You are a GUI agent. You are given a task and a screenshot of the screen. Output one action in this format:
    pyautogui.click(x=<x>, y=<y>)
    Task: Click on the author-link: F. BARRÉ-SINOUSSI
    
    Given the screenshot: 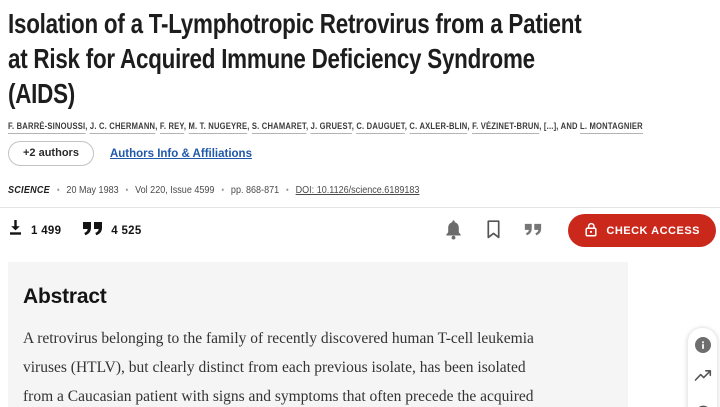 What is the action you would take?
    pyautogui.click(x=47, y=127)
    